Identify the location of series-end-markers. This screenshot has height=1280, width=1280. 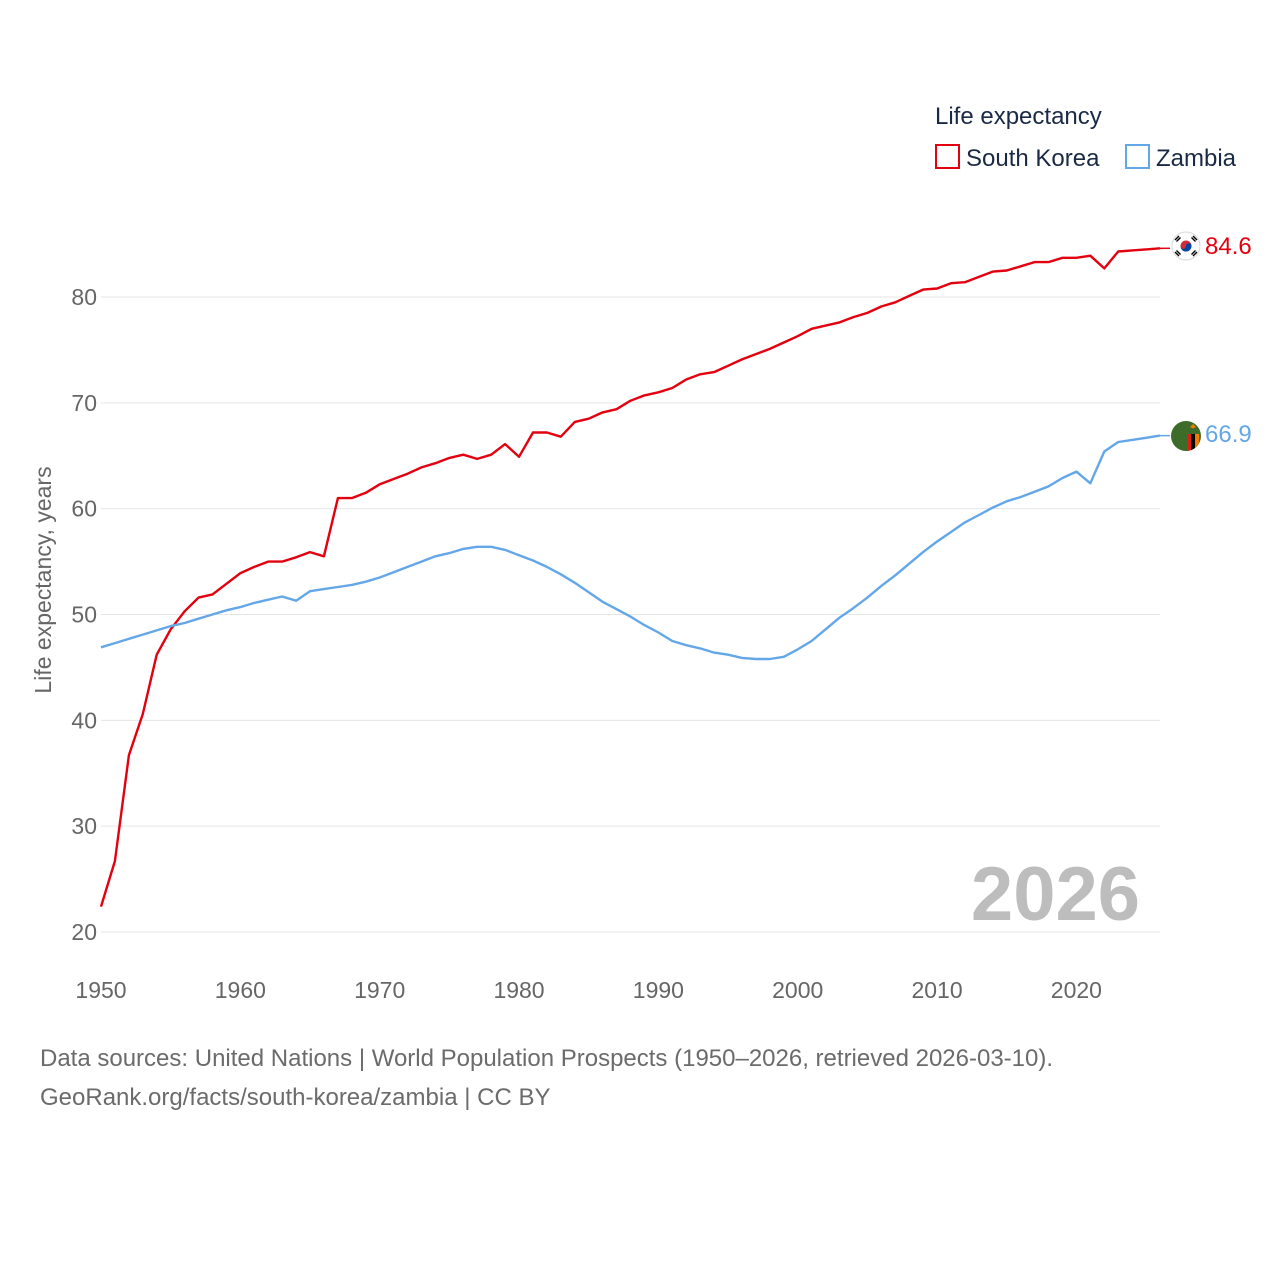
(1165, 342).